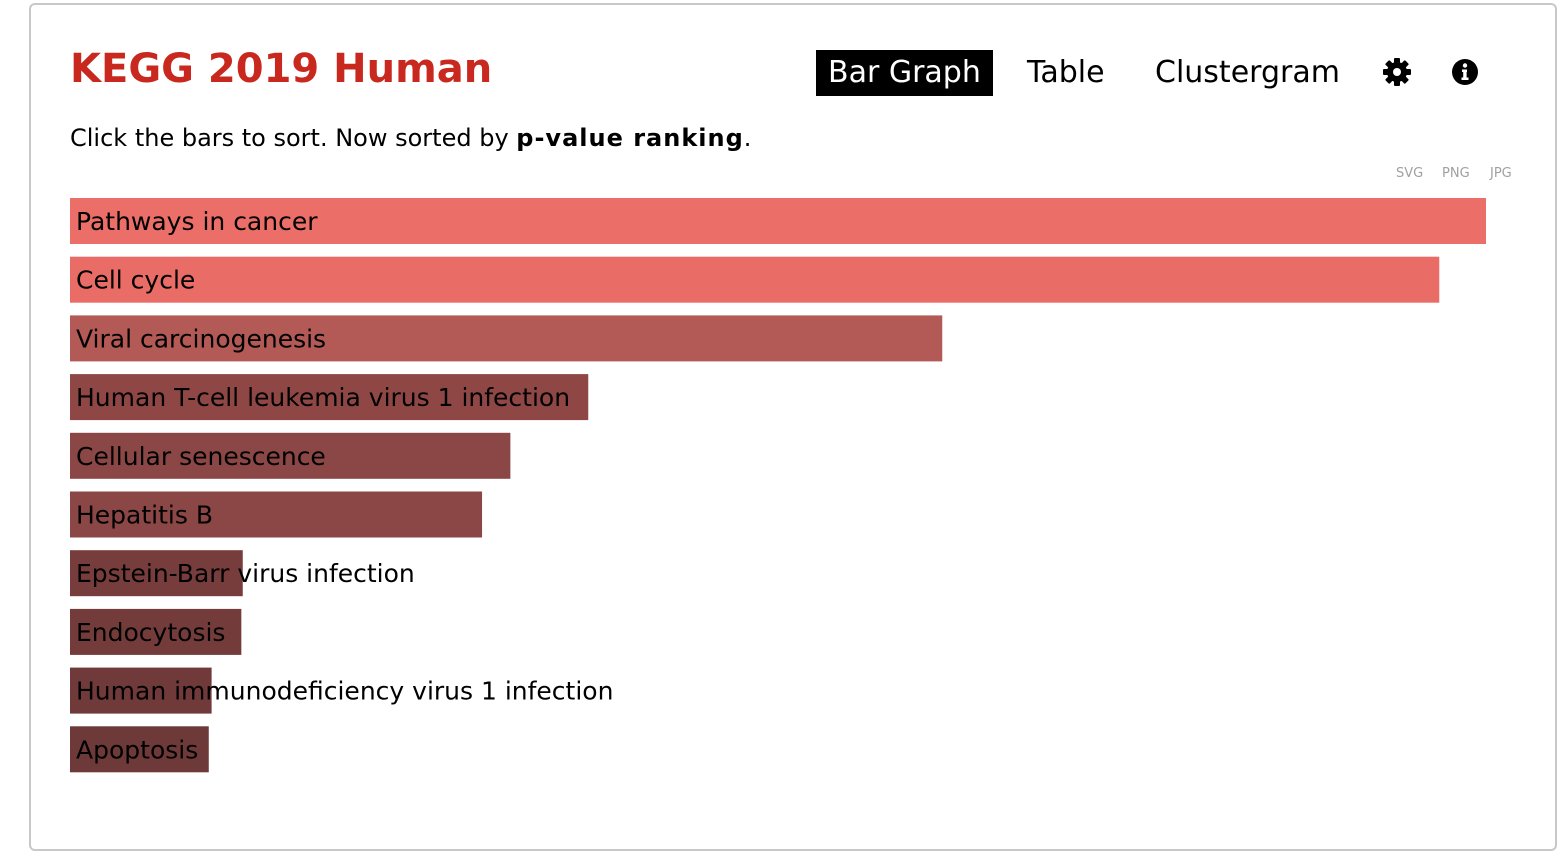 The image size is (1566, 858). I want to click on bar-label: Hepatitis B, so click(144, 515).